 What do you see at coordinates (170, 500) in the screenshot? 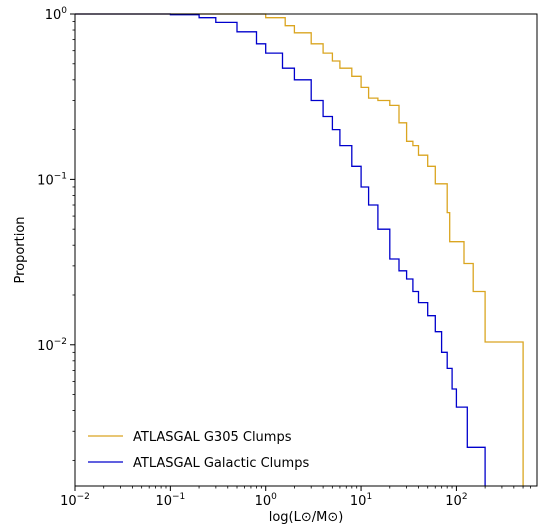
I see `x-tick-label: 10⁻¹` at bounding box center [170, 500].